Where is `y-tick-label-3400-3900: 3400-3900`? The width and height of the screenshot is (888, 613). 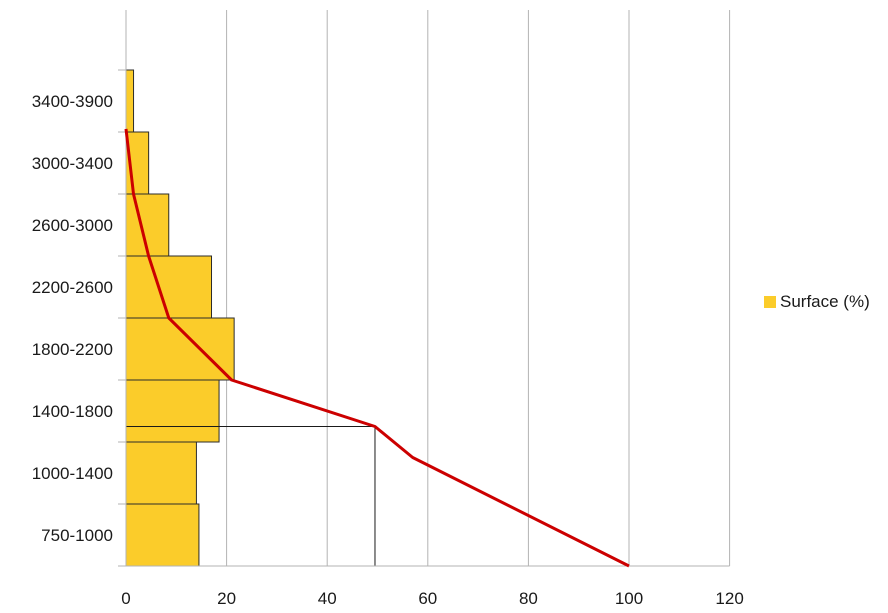
y-tick-label-3400-3900: 3400-3900 is located at coordinates (72, 101).